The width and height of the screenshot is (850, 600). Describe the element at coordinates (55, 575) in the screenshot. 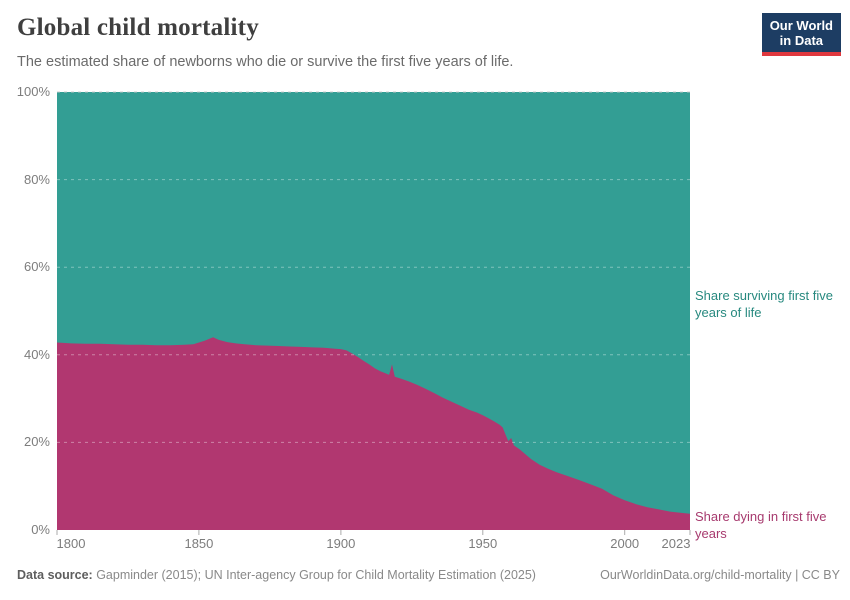

I see `data-source-label: Data source:` at that location.